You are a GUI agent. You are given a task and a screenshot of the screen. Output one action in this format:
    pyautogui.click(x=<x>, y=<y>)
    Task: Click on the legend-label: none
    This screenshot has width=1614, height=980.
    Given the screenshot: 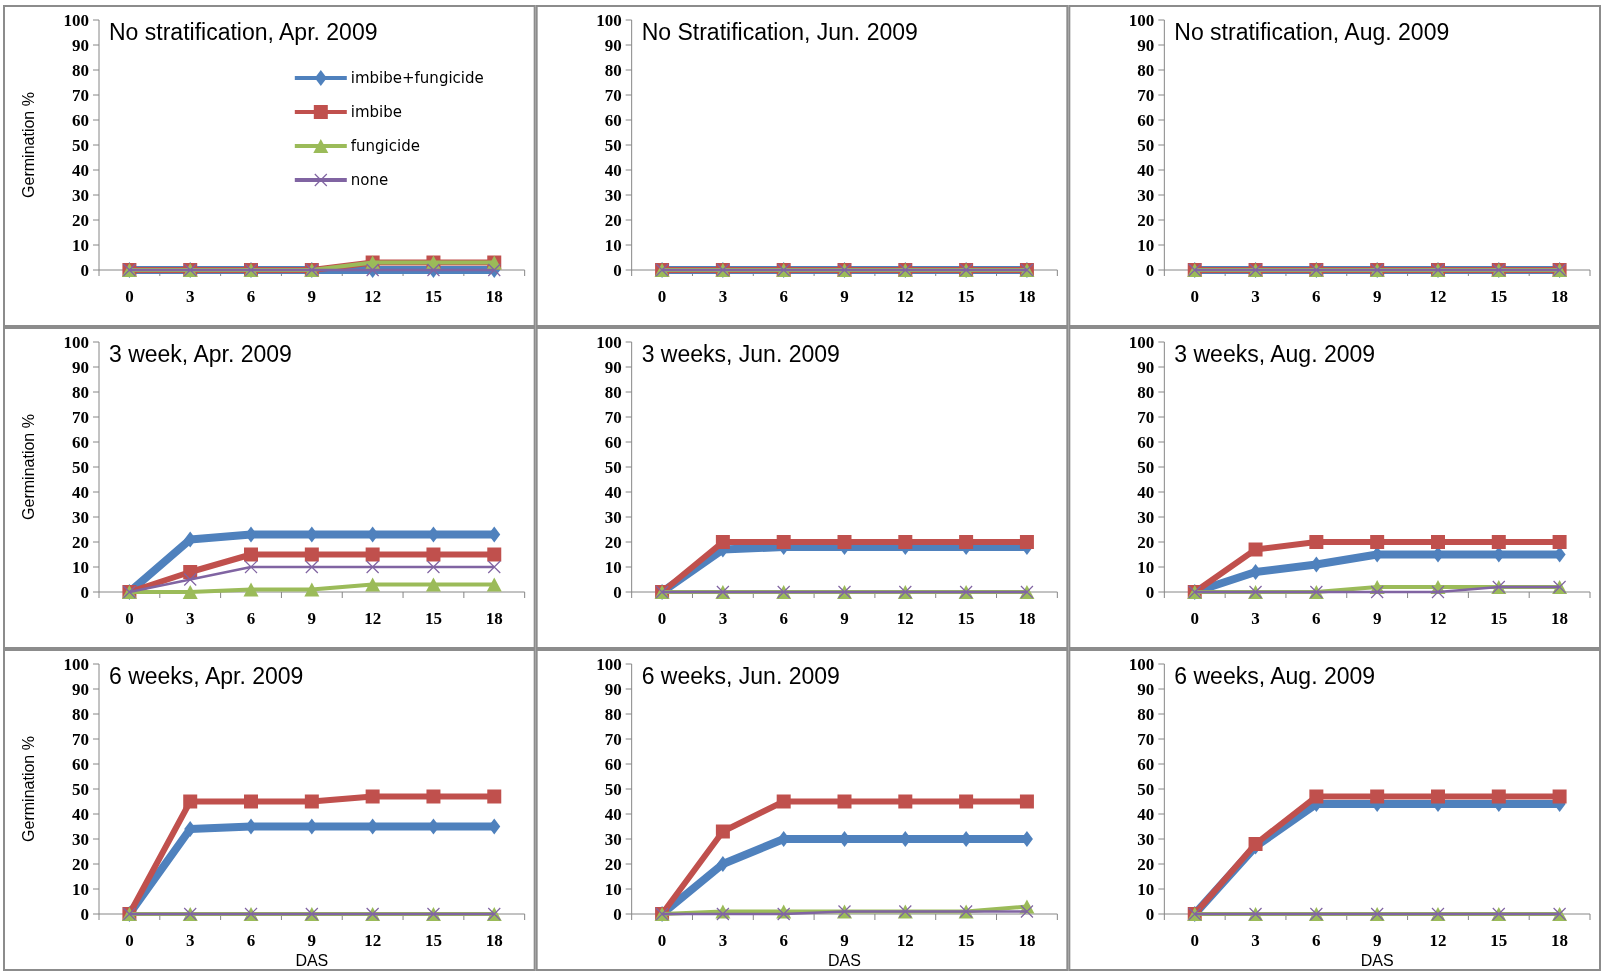 What is the action you would take?
    pyautogui.click(x=369, y=180)
    